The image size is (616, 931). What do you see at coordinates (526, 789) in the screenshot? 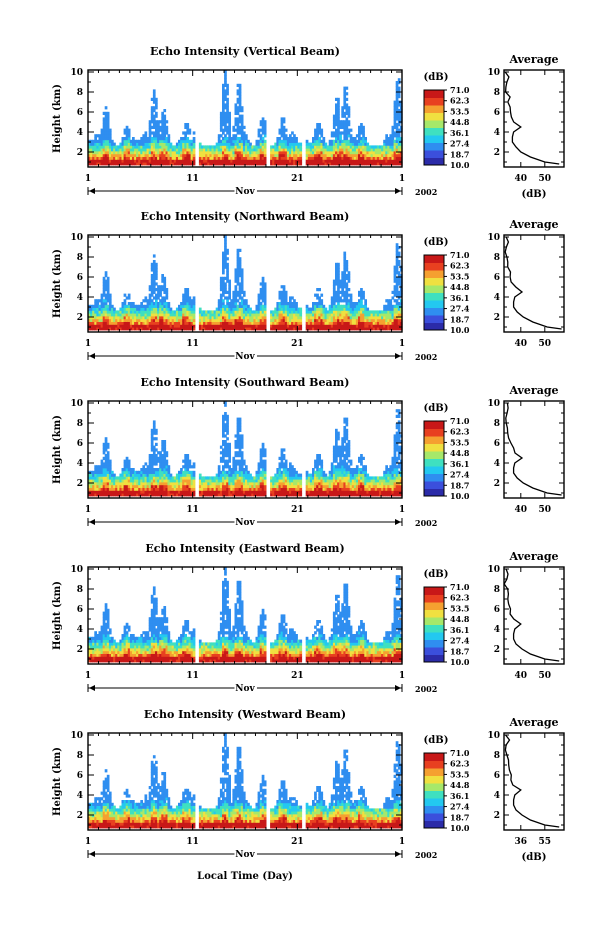
I see `average-profile: Average 2 4 6 8 10 36 55 (dB)` at bounding box center [526, 789].